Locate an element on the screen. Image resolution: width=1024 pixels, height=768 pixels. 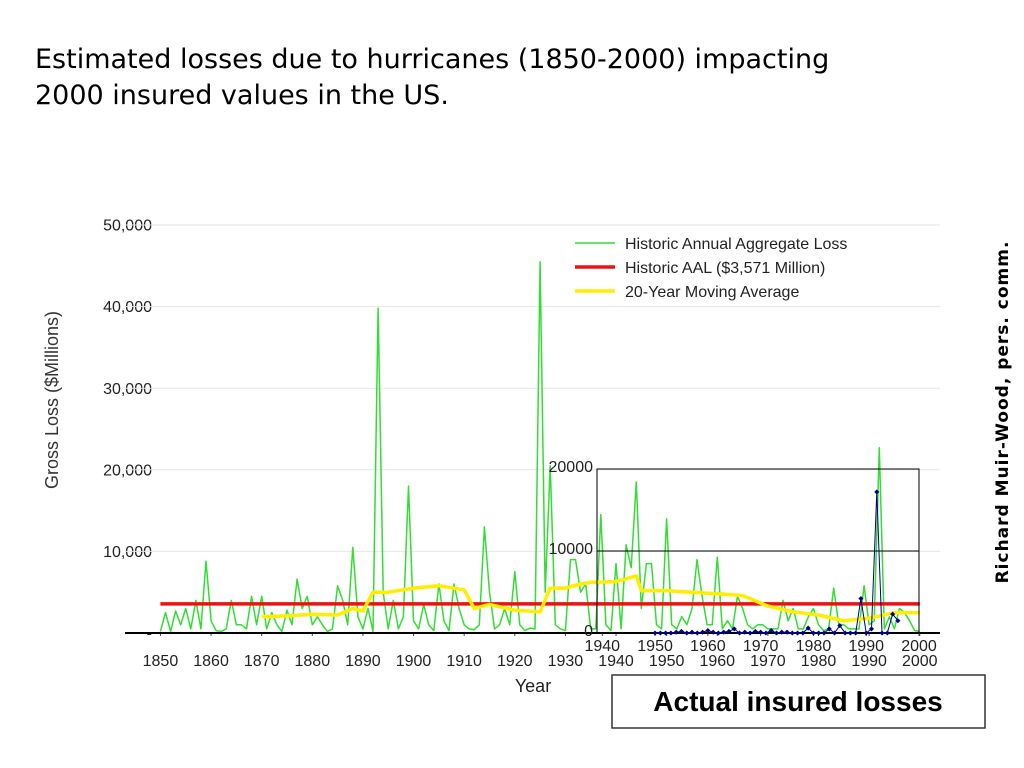
y-tick-label: 10000 is located at coordinates (571, 549).